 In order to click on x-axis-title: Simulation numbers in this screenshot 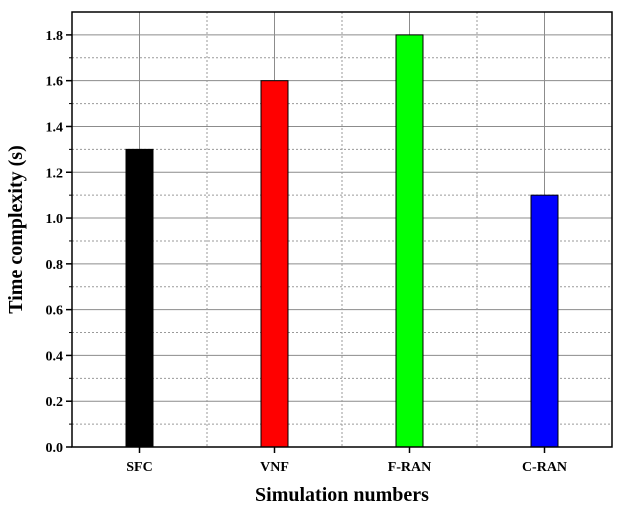, I will do `click(342, 495)`.